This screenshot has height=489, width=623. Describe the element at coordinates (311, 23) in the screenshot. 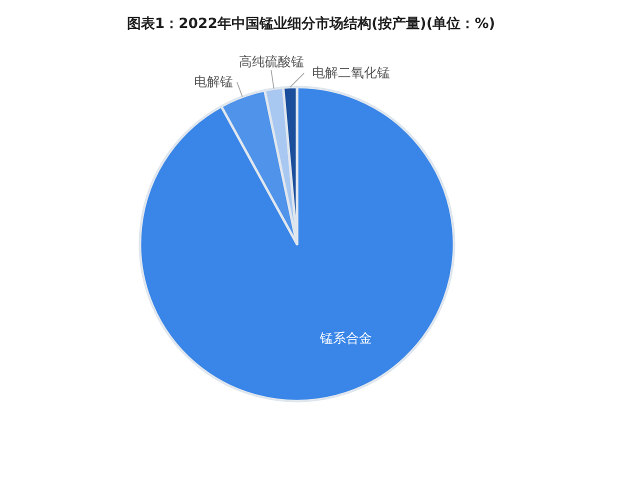

I see `chart-title: 图表1：2022年中国锰业细分市场结构(按产量)(单位：%)` at that location.